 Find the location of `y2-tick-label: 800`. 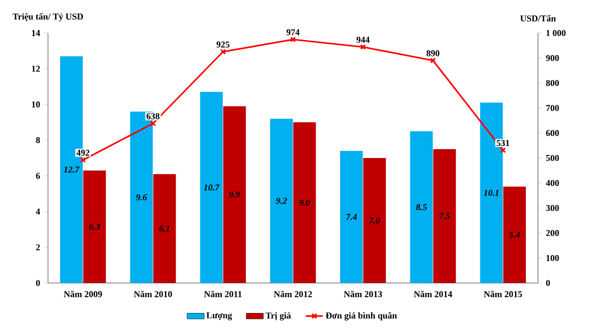

y2-tick-label: 800 is located at coordinates (552, 83).